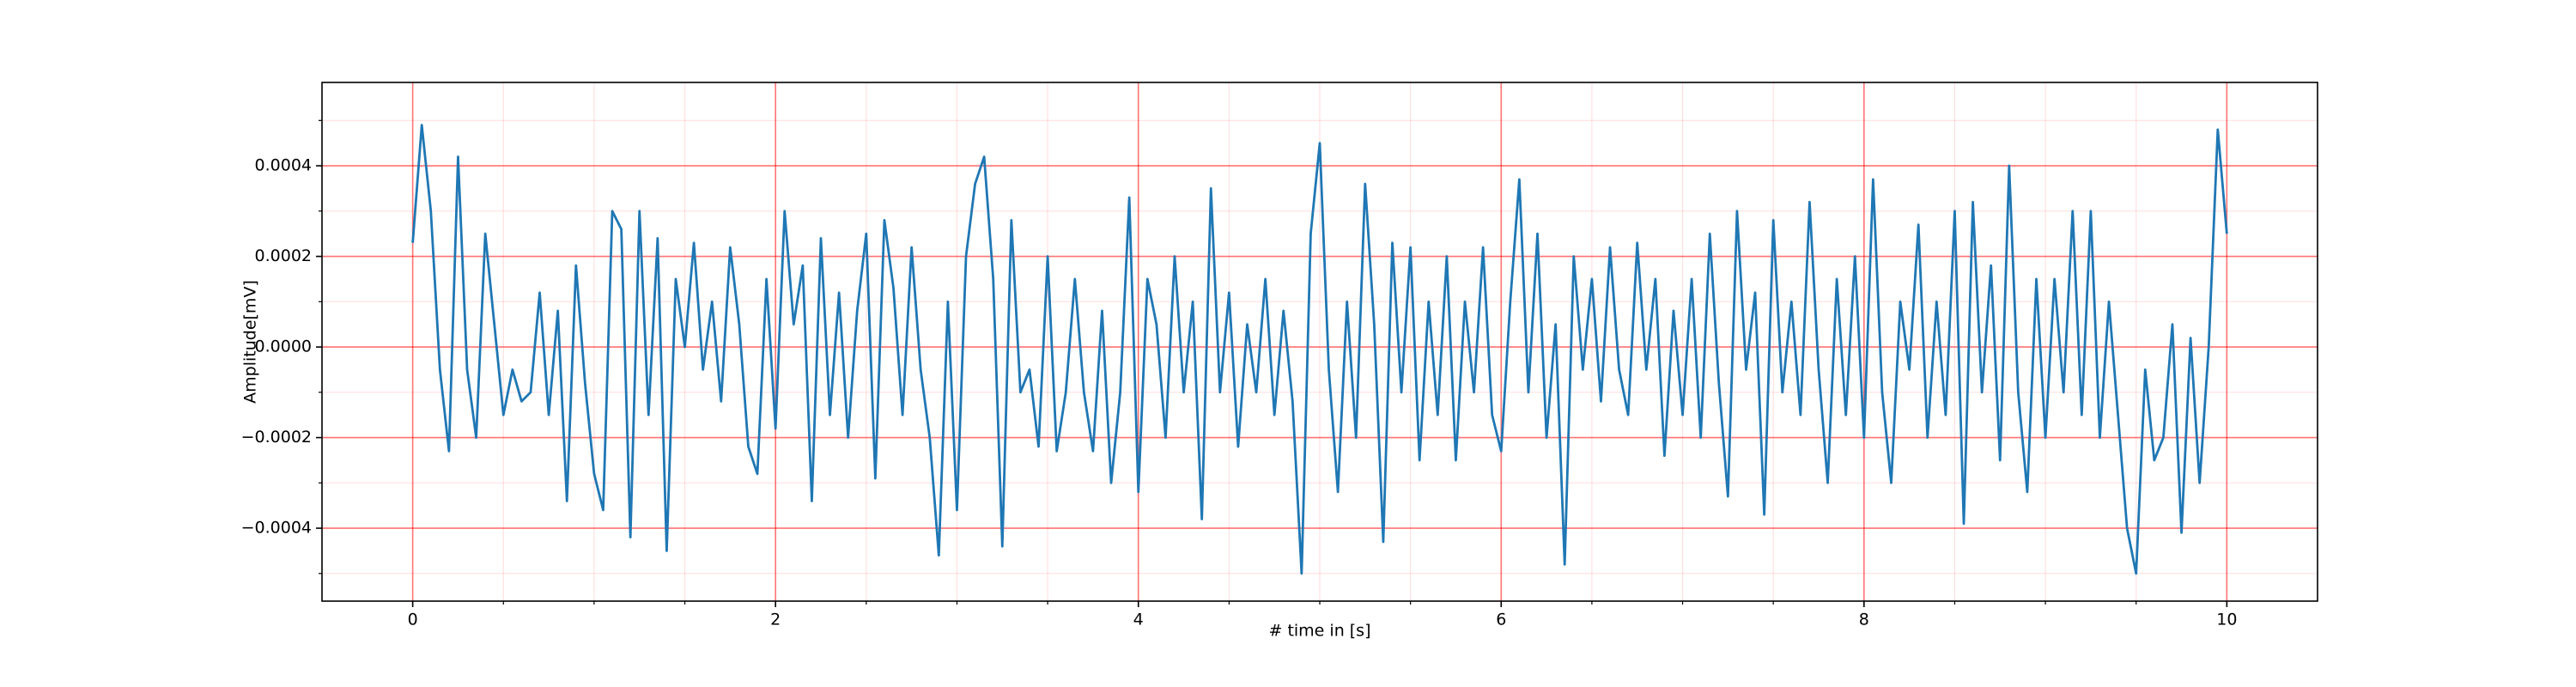  I want to click on y-tick-label: 0.0004, so click(283, 165).